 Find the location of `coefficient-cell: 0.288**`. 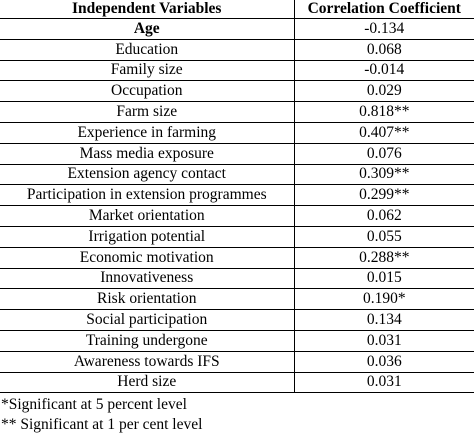

coefficient-cell: 0.288** is located at coordinates (383, 257).